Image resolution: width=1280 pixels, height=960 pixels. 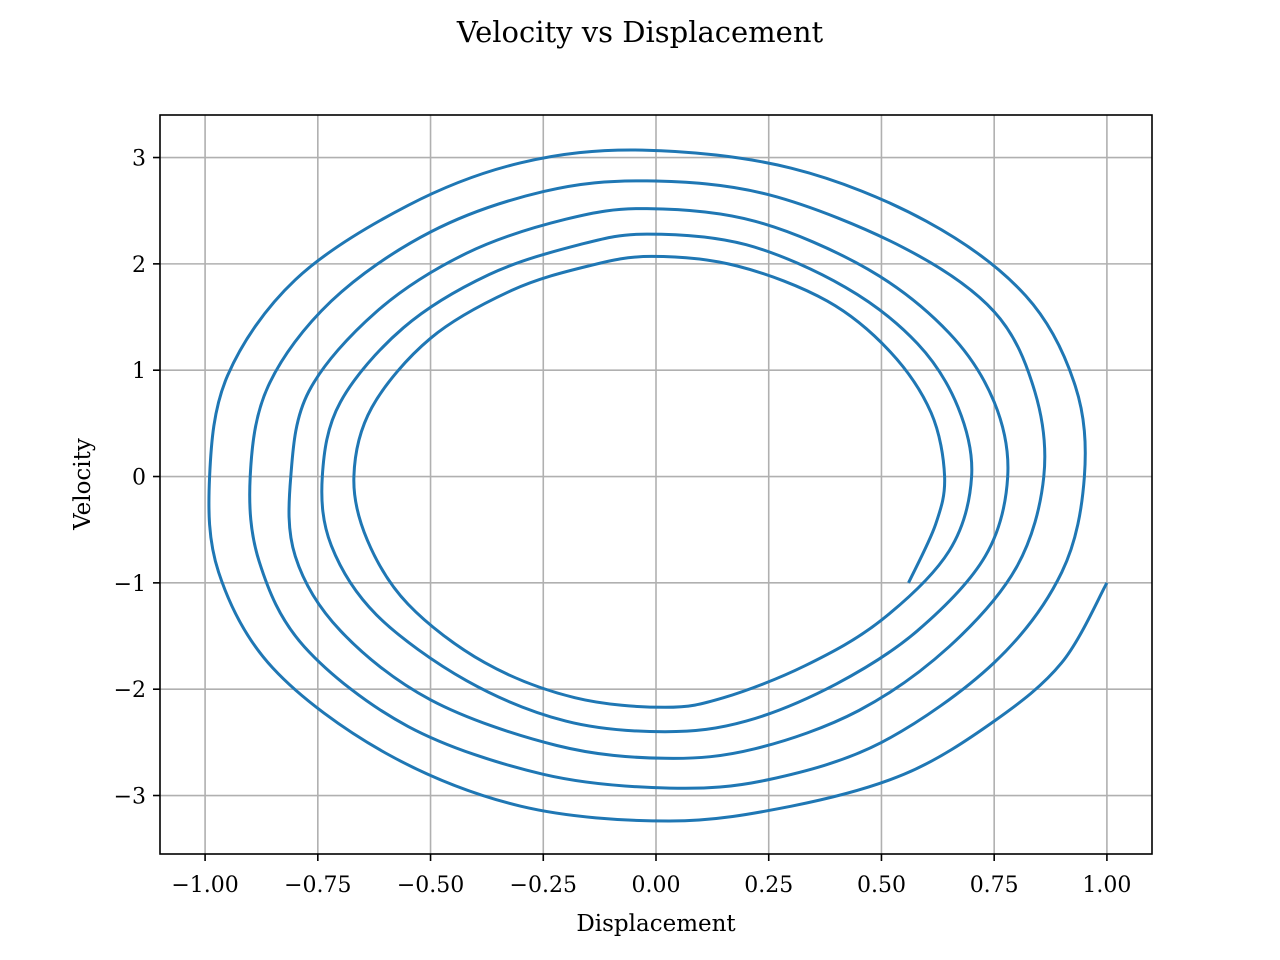 What do you see at coordinates (139, 265) in the screenshot?
I see `y-tick-label: 2` at bounding box center [139, 265].